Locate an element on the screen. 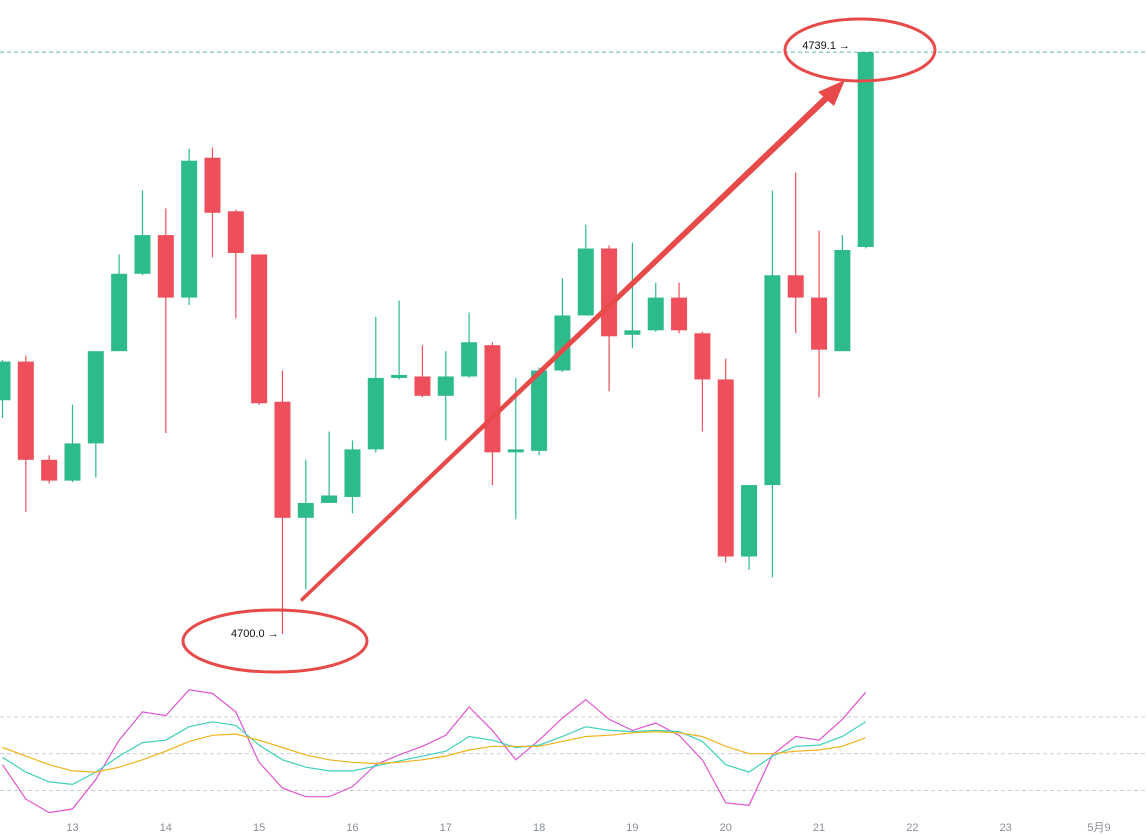 The image size is (1146, 834). x-tick-label: 16 is located at coordinates (352, 828).